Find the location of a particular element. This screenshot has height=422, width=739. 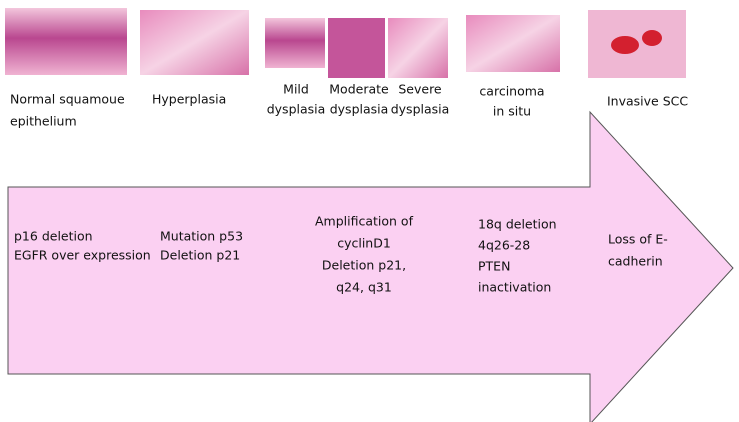

event-label: Mutation p53 is located at coordinates (201, 236).